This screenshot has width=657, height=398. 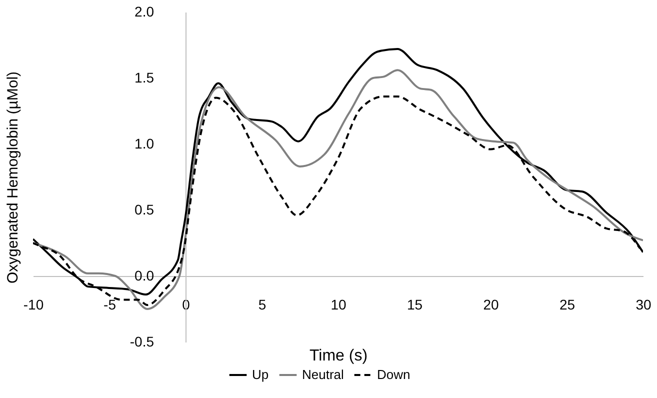 What do you see at coordinates (338, 356) in the screenshot?
I see `x-axis-title: Time (s)` at bounding box center [338, 356].